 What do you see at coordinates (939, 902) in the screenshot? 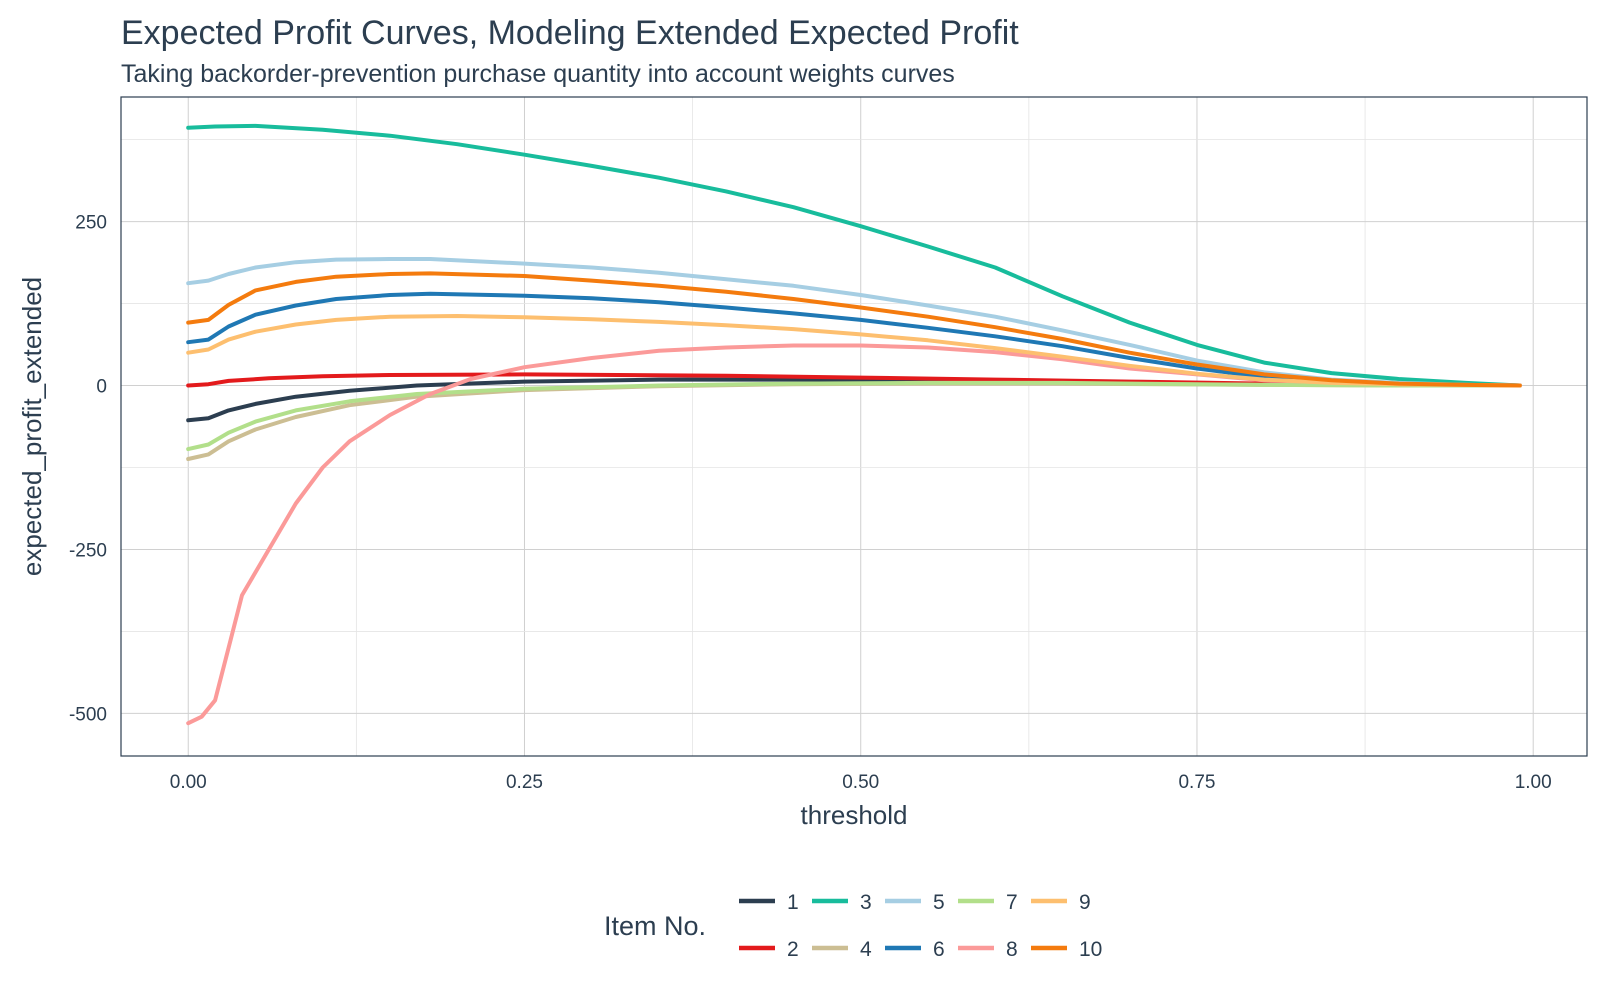
I see `legend-label-5: 5` at bounding box center [939, 902].